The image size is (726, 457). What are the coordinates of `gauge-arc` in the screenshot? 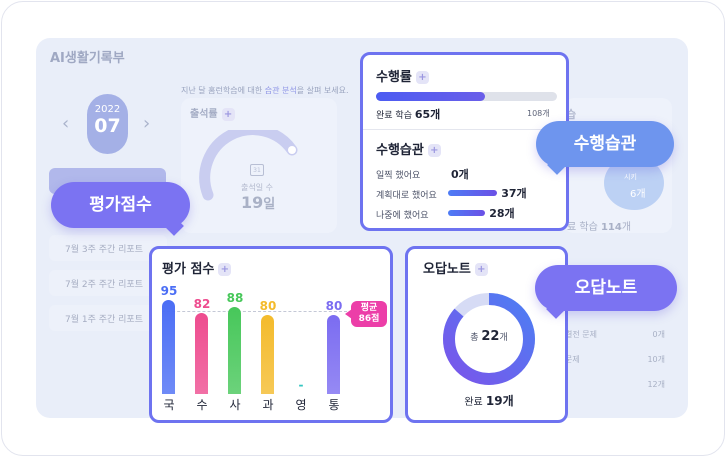 It's located at (248, 165).